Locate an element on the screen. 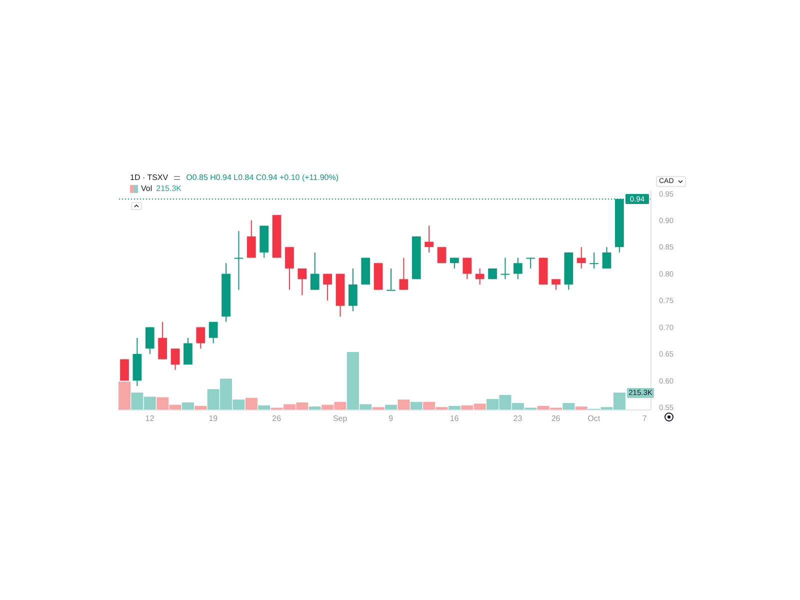  x-tick-label: 16 is located at coordinates (455, 418).